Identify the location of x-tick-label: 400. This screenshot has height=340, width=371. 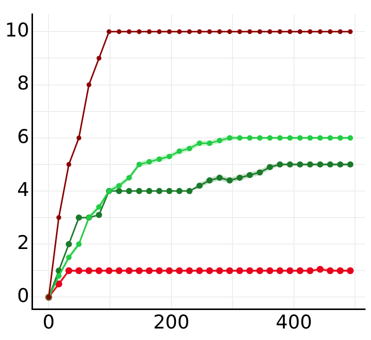
(294, 323).